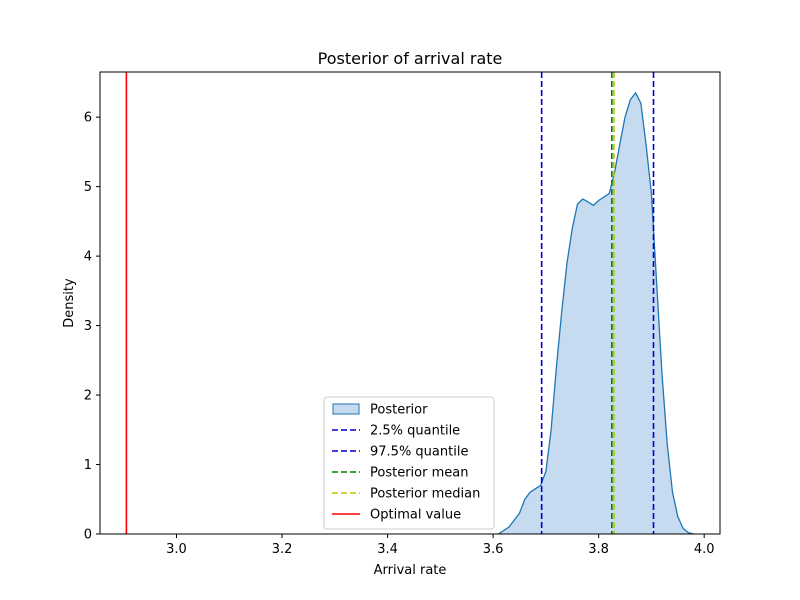  I want to click on y-tick-label: 1, so click(88, 465).